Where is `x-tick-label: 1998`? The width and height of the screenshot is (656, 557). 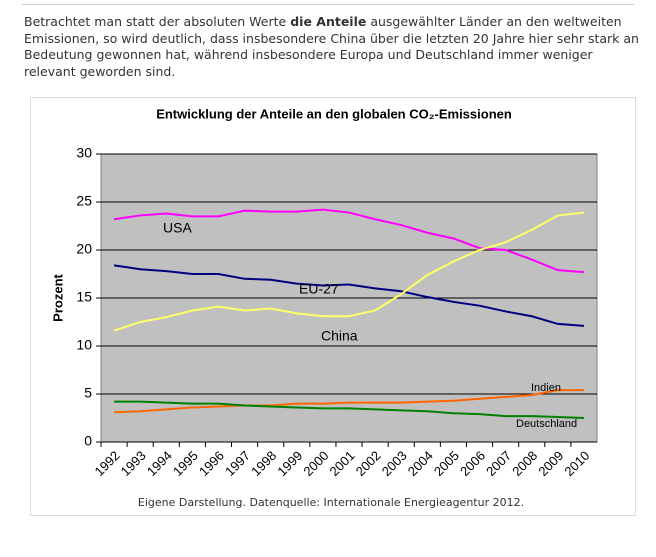 x-tick-label: 1998 is located at coordinates (263, 463).